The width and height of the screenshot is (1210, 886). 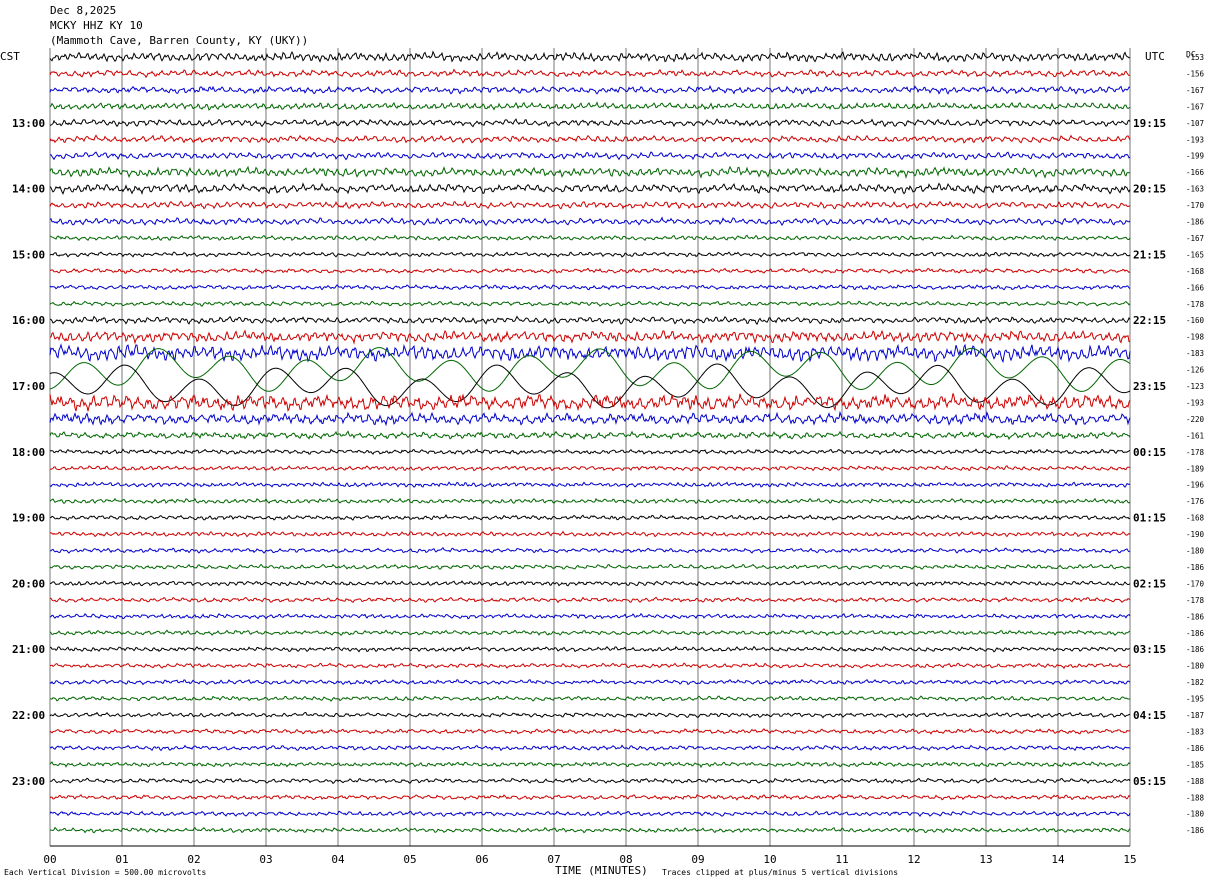 What do you see at coordinates (1149, 781) in the screenshot?
I see `right-hour-label: 05:15` at bounding box center [1149, 781].